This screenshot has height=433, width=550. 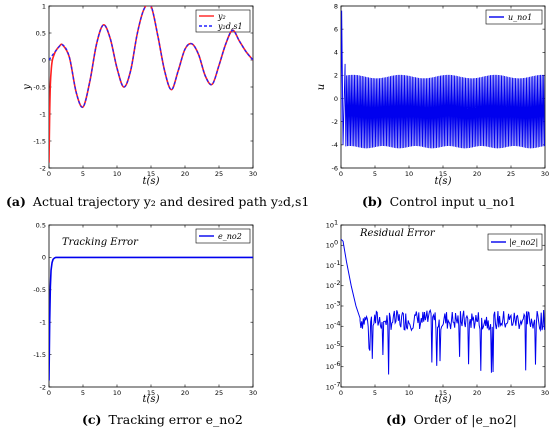 I want to click on y-tick-exponent: -1, so click(x=337, y=263).